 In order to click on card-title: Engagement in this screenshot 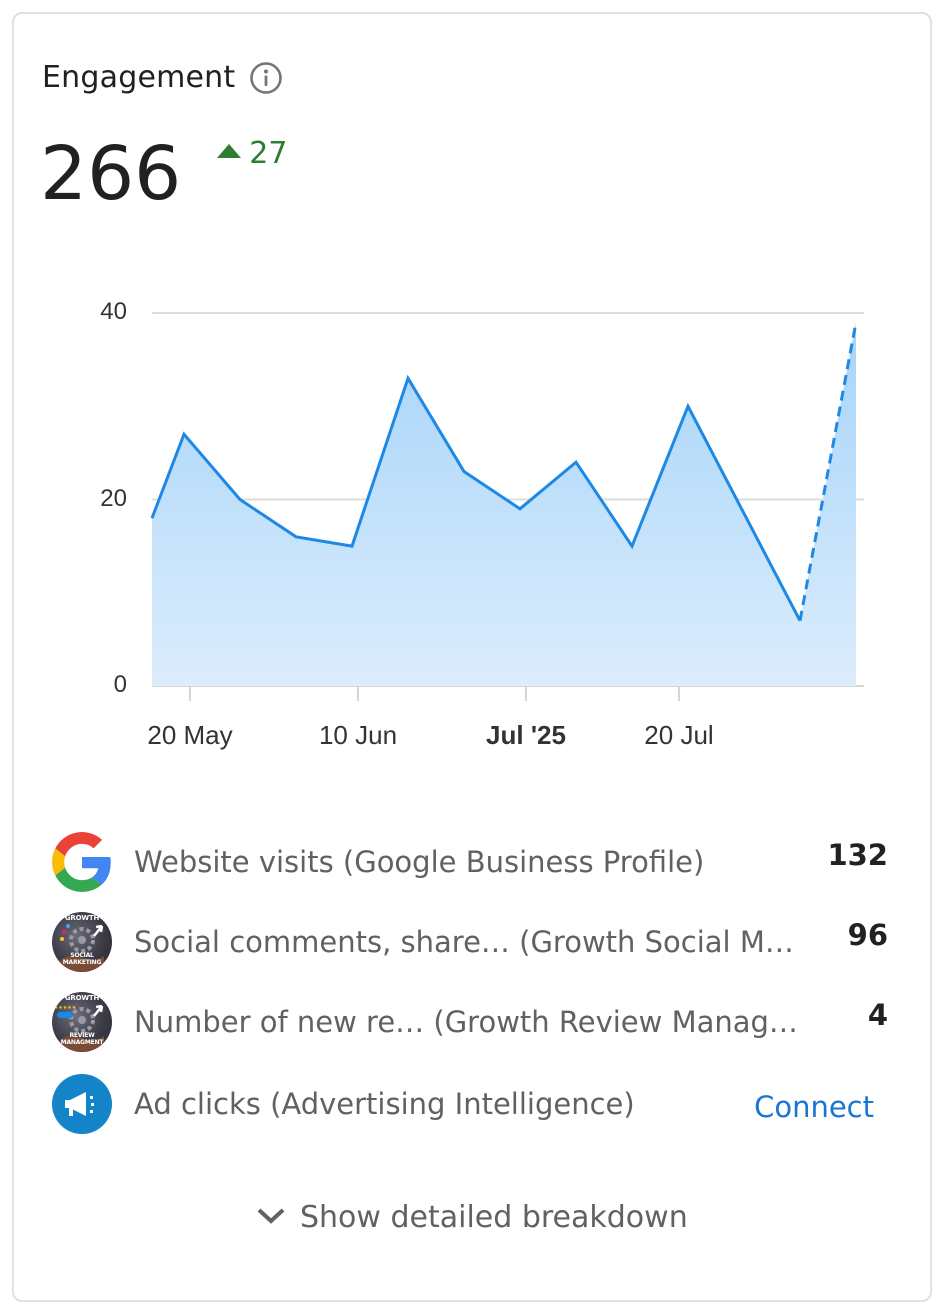, I will do `click(139, 77)`.